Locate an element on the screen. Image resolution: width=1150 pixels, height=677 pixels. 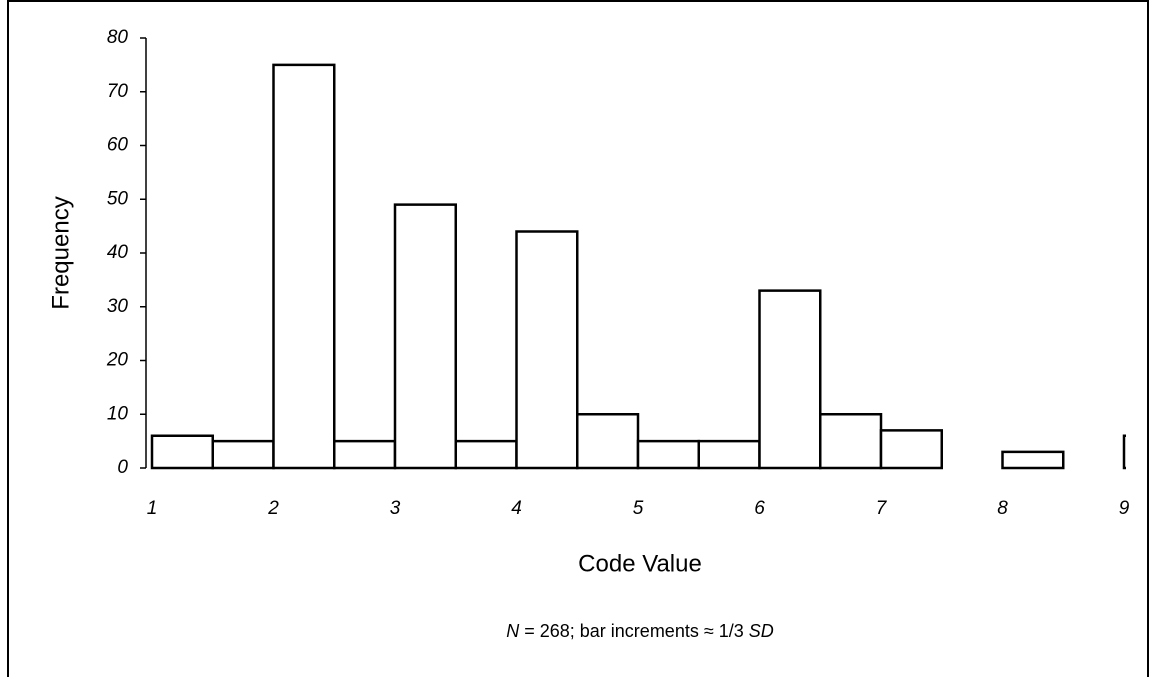
x-tick-label: 9 is located at coordinates (1124, 508).